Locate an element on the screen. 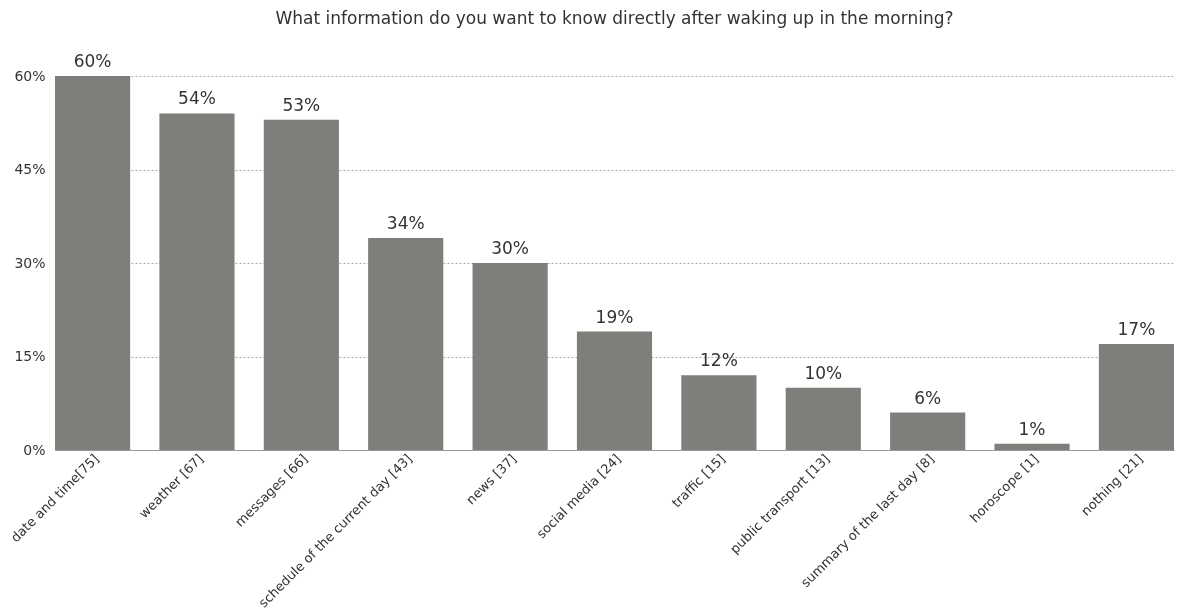 This screenshot has height=615, width=1184. data-label: 53% is located at coordinates (301, 104).